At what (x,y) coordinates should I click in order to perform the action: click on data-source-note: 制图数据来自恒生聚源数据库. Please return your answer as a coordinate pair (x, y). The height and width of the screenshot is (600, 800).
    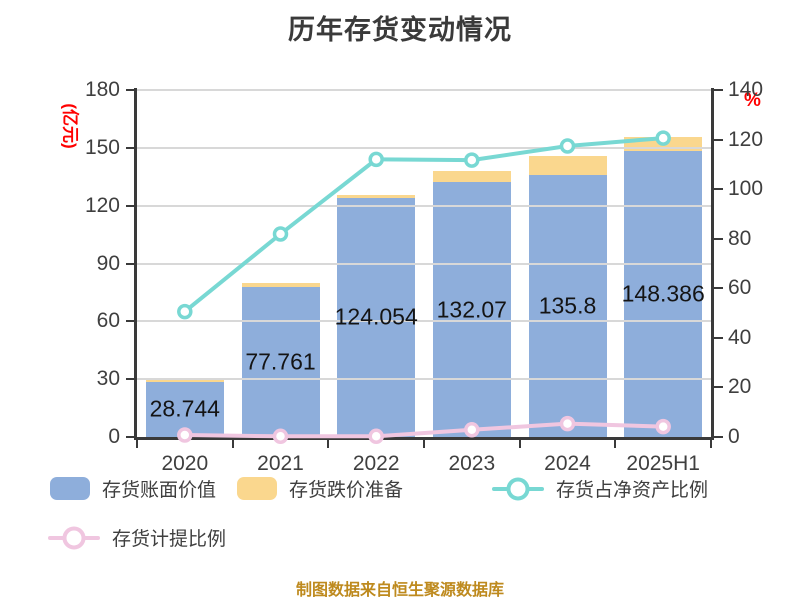
    Looking at the image, I should click on (399, 590).